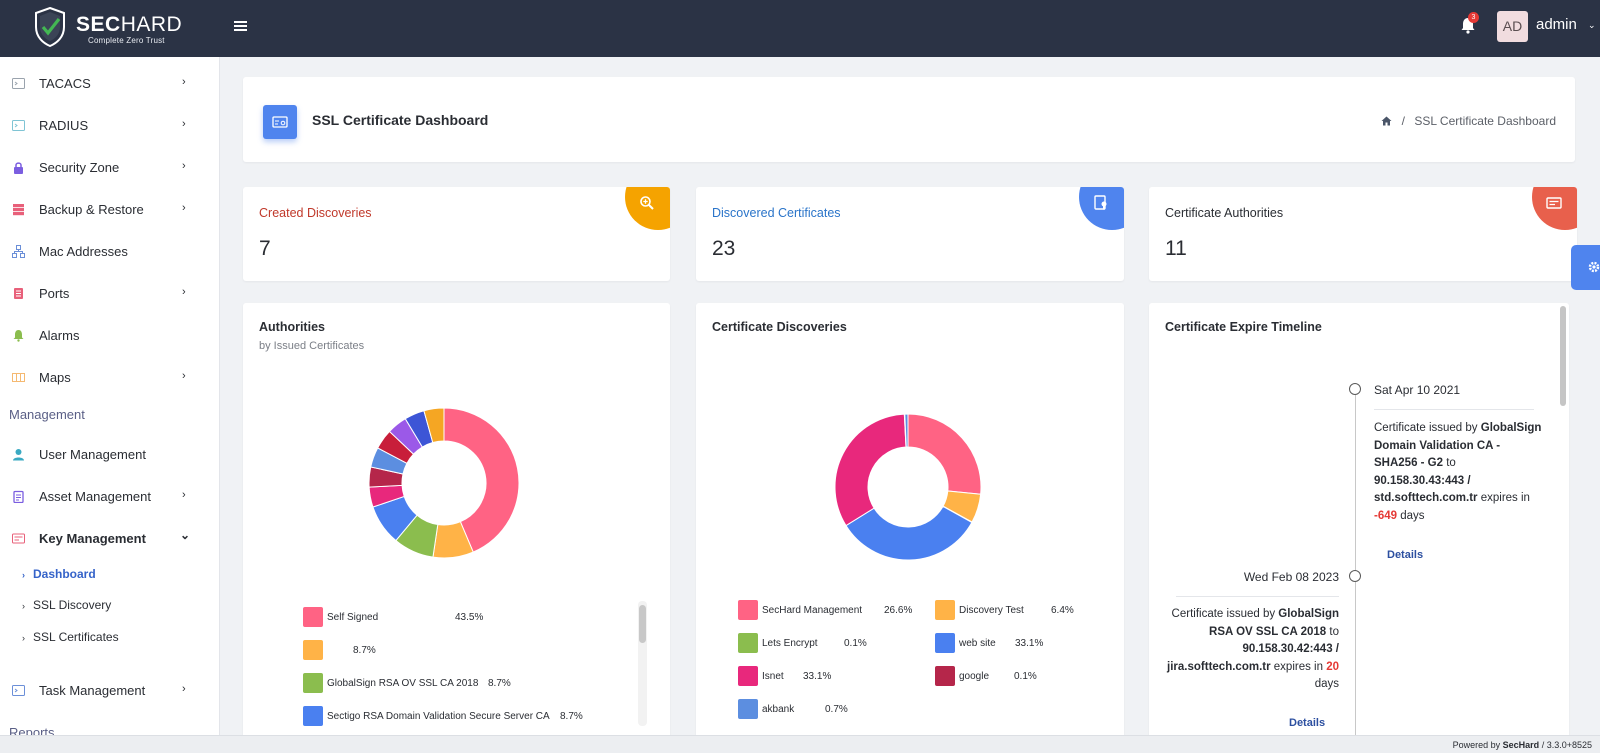 Image resolution: width=1600 pixels, height=753 pixels. What do you see at coordinates (1512, 26) in the screenshot?
I see `user-avatar: AD` at bounding box center [1512, 26].